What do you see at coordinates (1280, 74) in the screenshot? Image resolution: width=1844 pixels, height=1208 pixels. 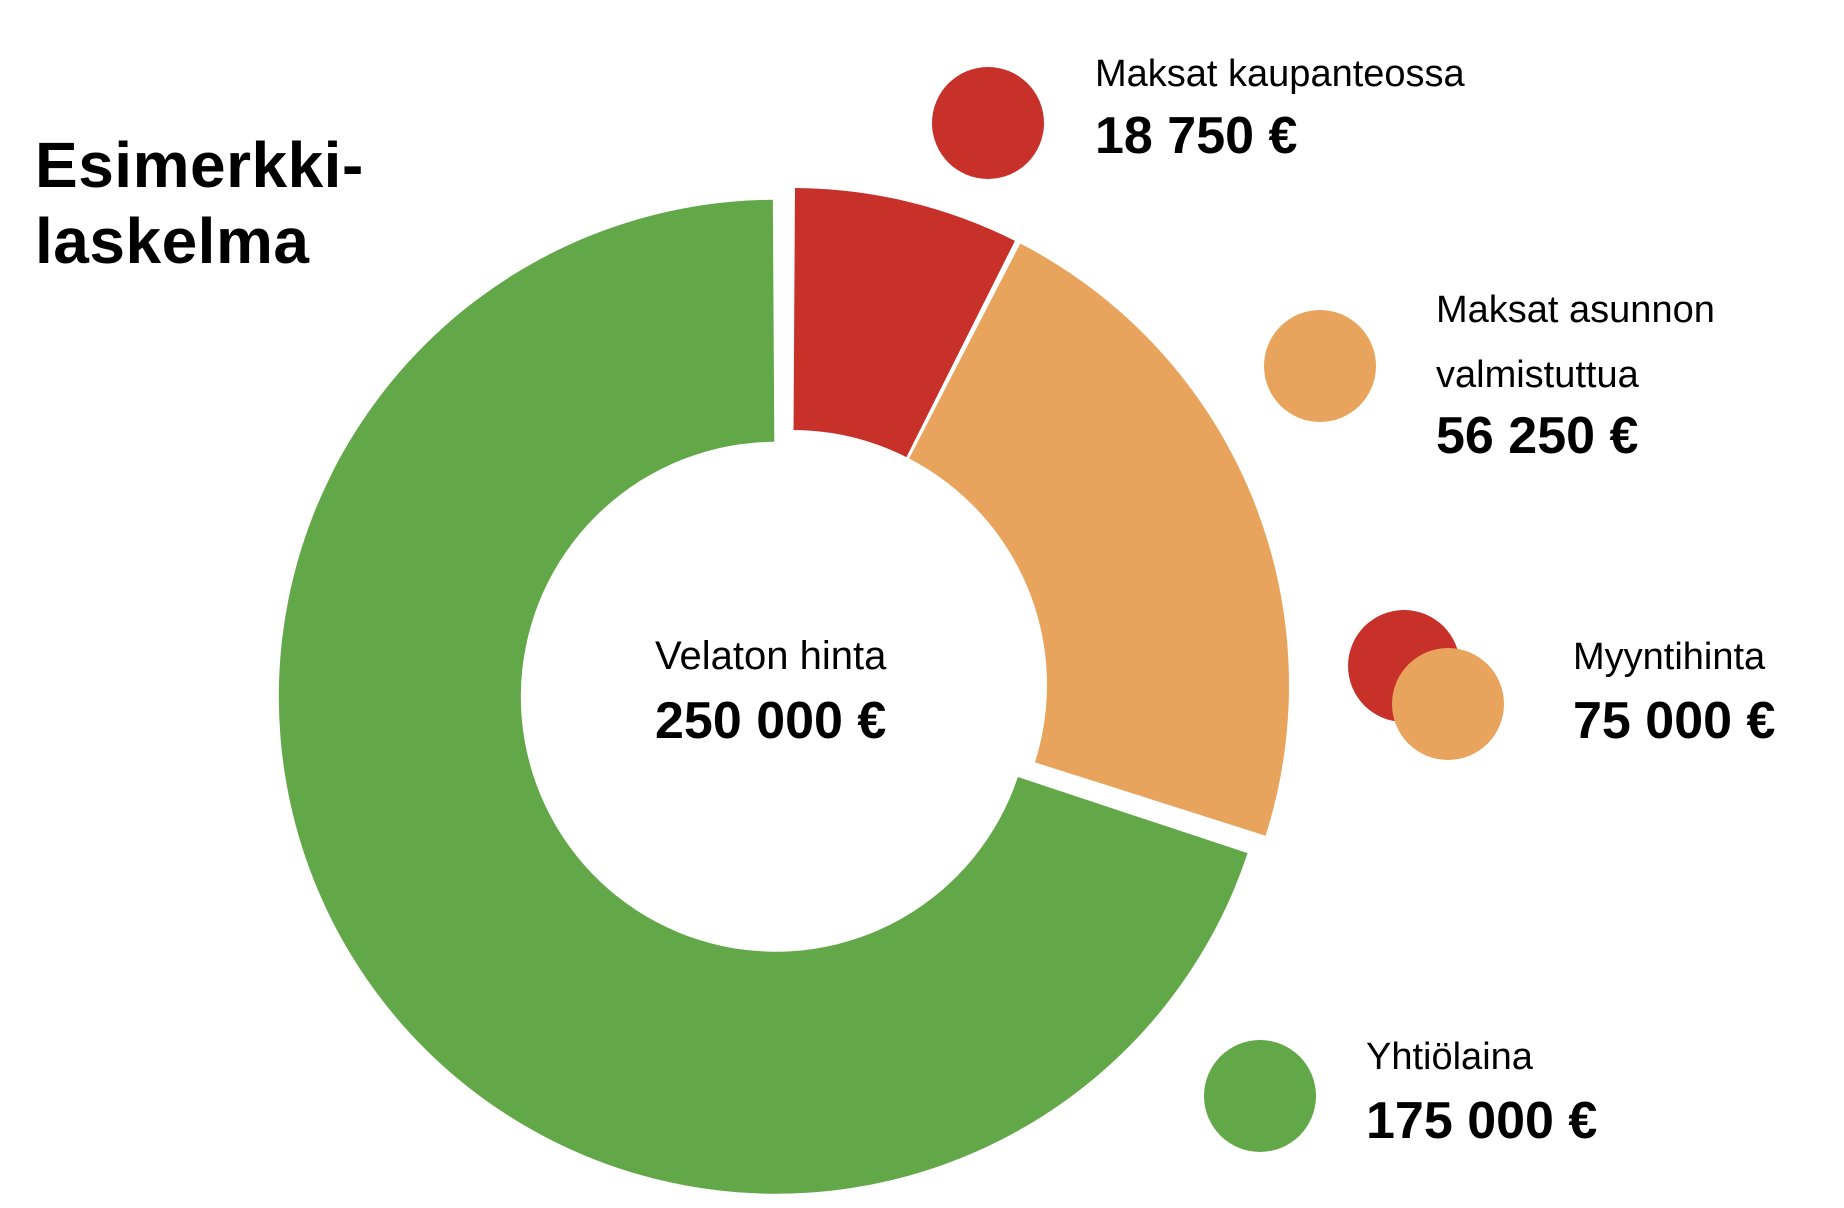 I see `legend-label-kaupanteossa: Maksat kaupanteossa` at bounding box center [1280, 74].